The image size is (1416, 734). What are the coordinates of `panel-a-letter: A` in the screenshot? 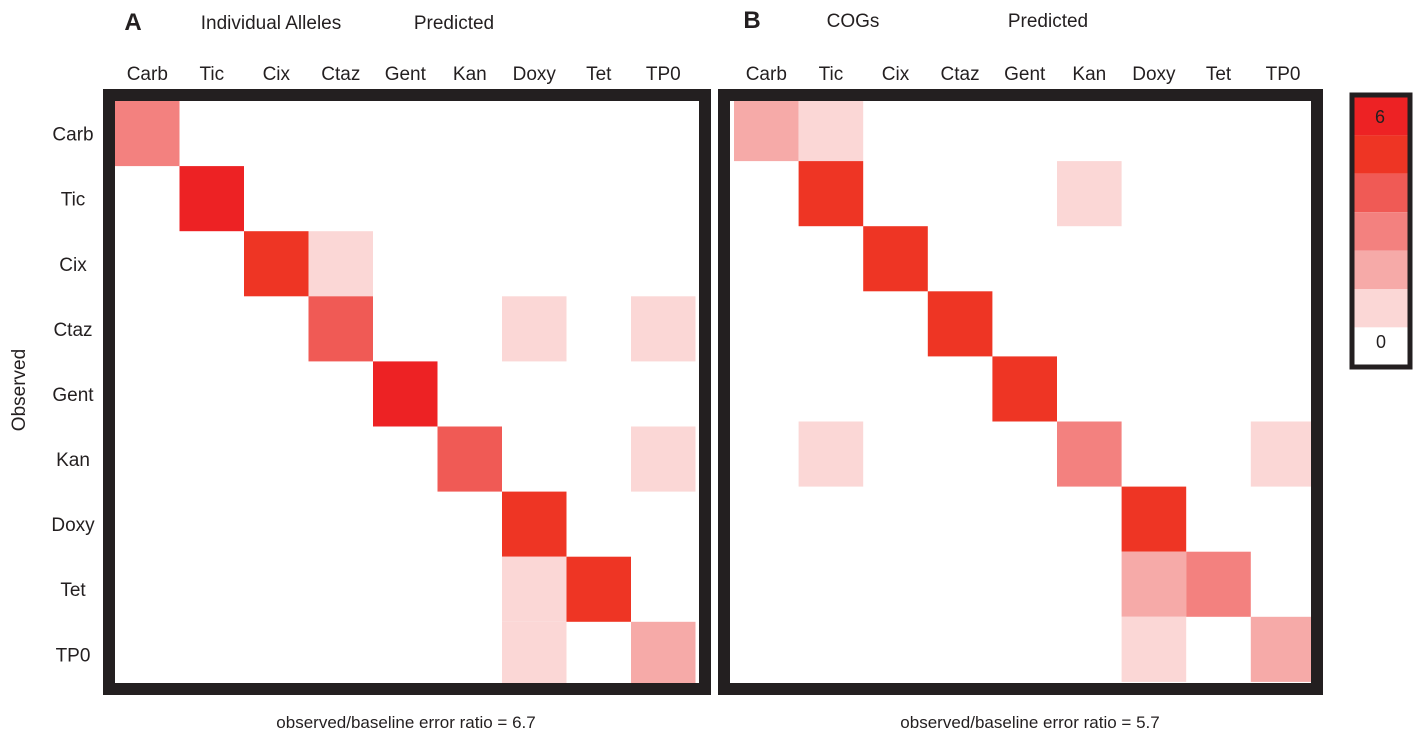 It's located at (132, 22).